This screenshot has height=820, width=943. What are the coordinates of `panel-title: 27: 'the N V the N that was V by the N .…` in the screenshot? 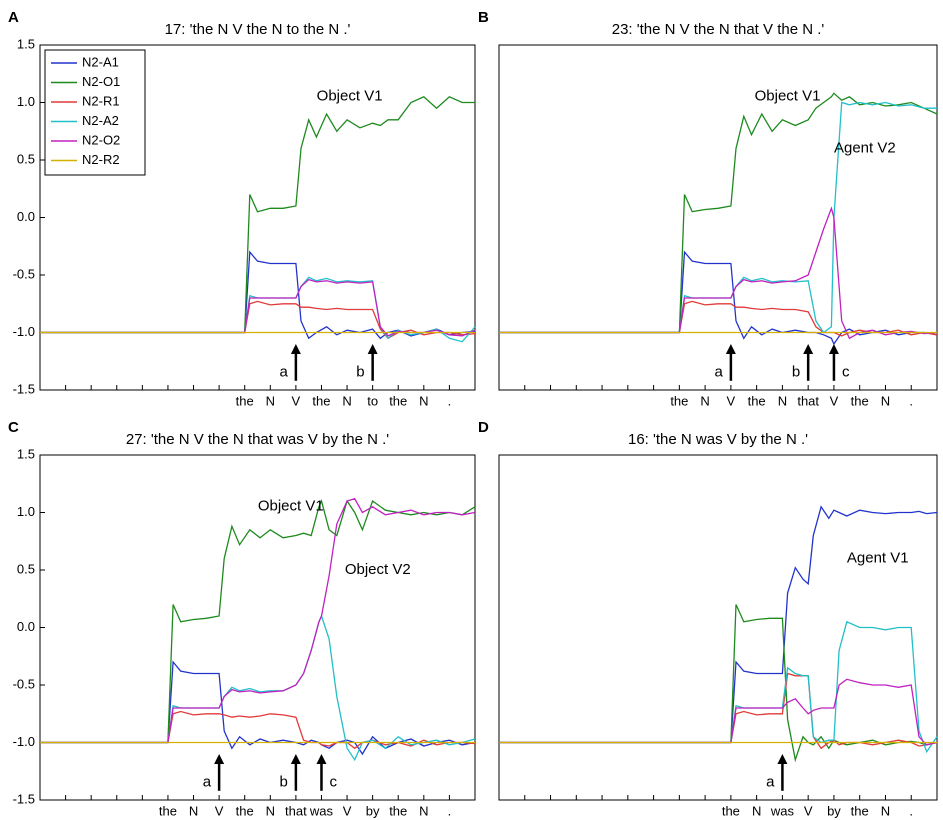 It's located at (257, 439).